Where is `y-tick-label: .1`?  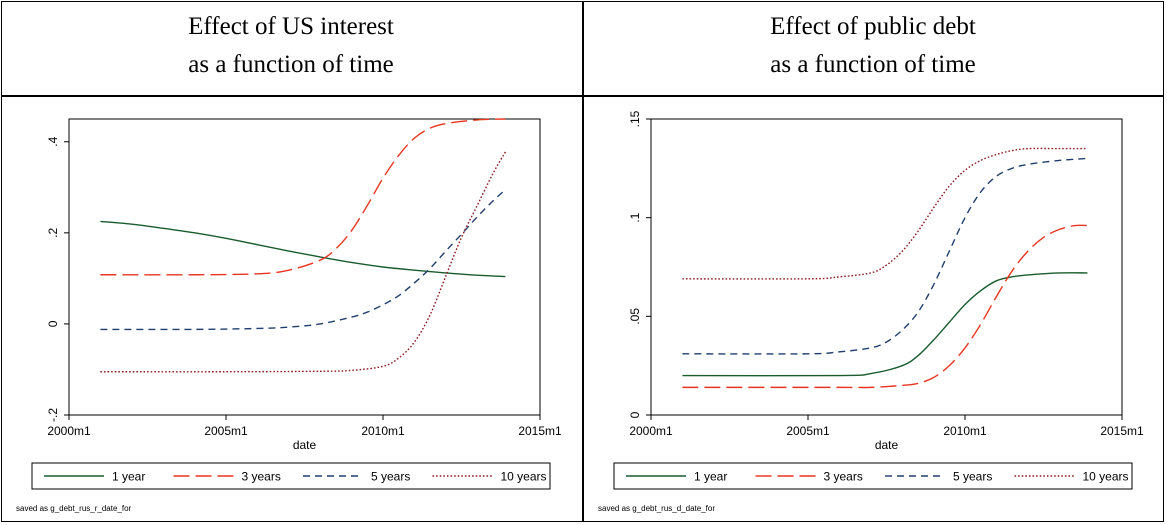 y-tick-label: .1 is located at coordinates (635, 217).